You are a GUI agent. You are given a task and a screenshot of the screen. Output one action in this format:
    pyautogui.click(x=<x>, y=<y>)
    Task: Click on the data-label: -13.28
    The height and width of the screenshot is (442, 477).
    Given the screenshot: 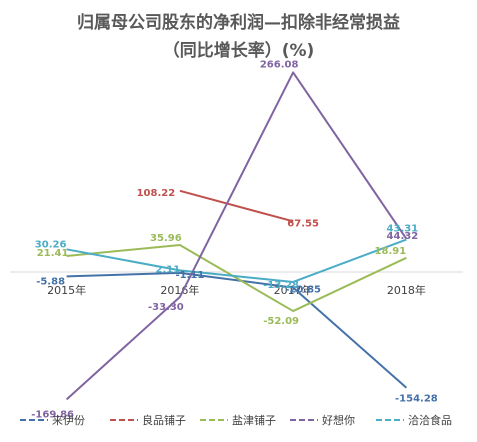 What is the action you would take?
    pyautogui.click(x=281, y=285)
    